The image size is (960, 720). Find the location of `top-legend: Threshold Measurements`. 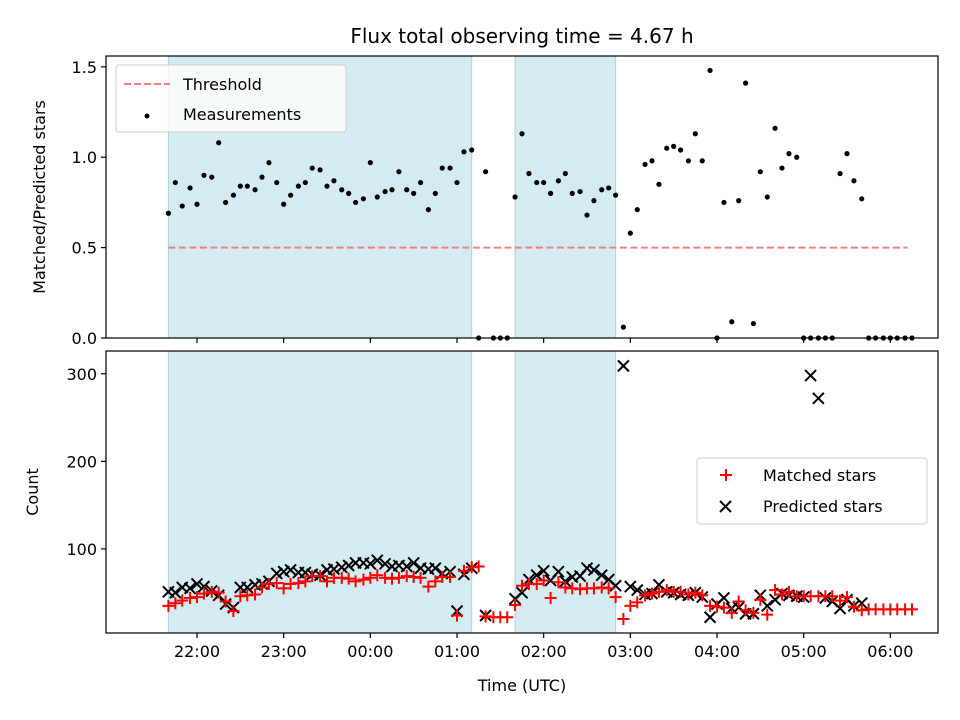

top-legend: Threshold Measurements is located at coordinates (231, 98).